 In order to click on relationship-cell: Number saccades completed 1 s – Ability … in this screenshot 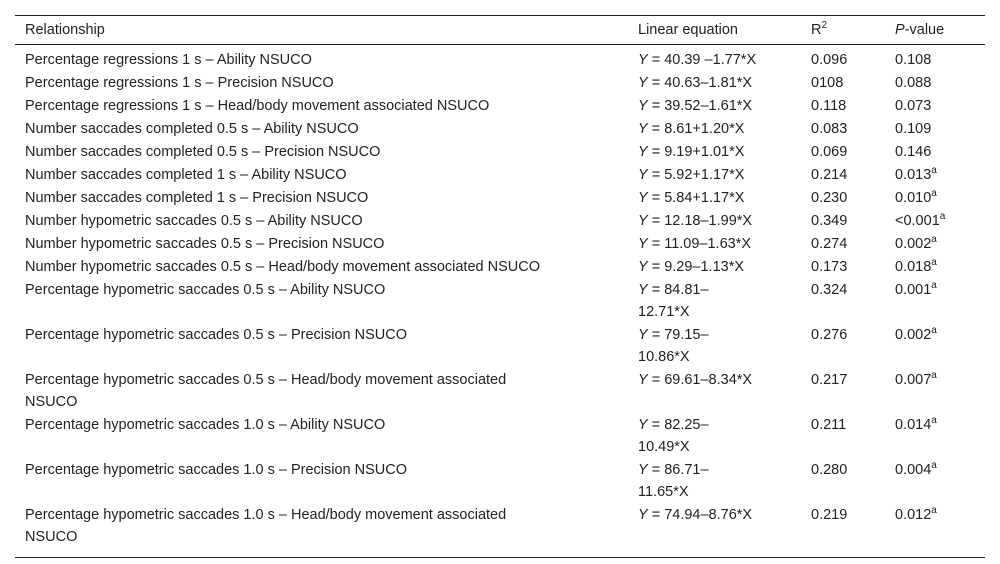, I will do `click(321, 174)`.